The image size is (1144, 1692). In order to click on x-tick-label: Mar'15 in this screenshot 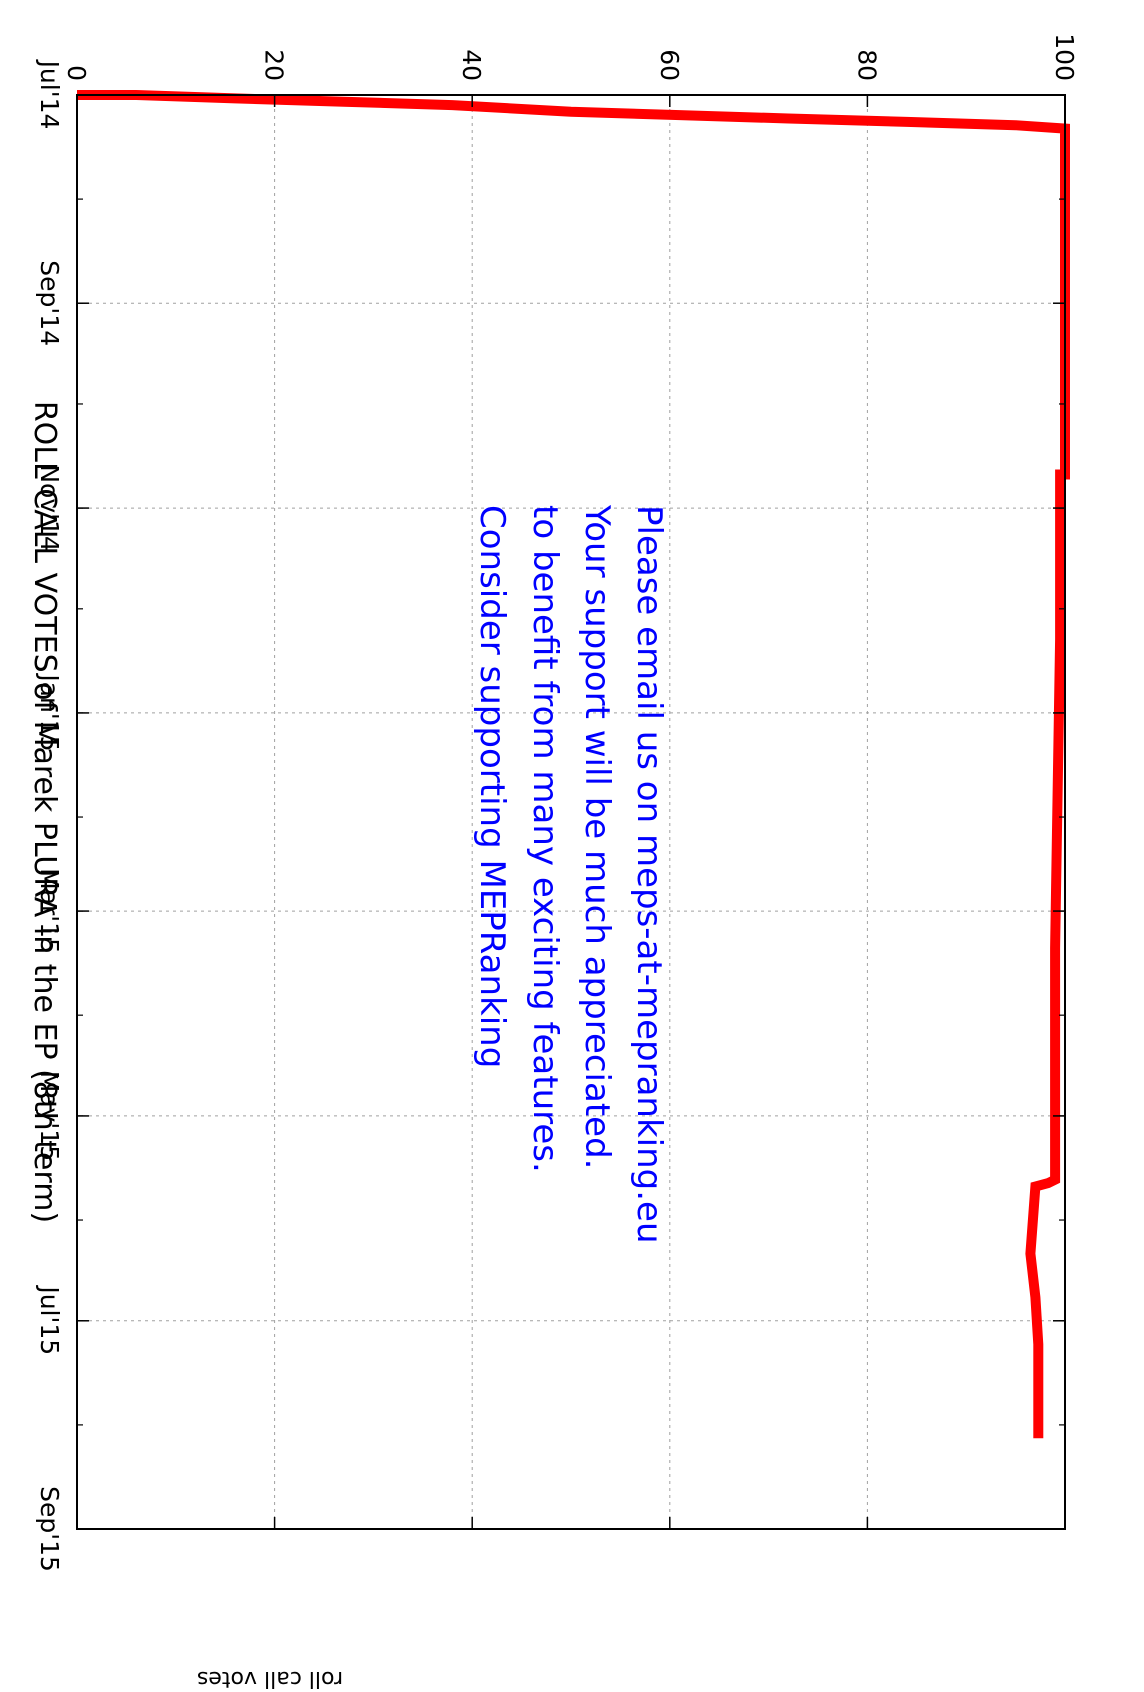, I will do `click(49, 911)`.